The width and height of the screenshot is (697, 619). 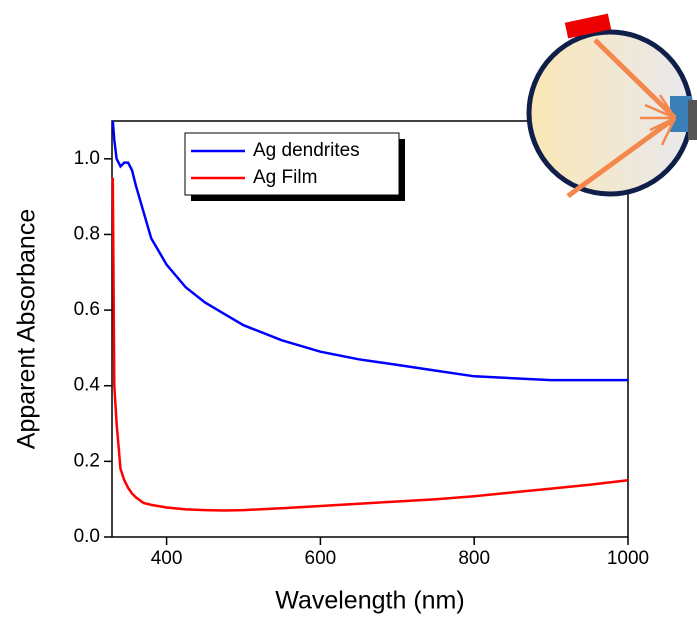 What do you see at coordinates (27, 329) in the screenshot?
I see `y-axis-label: Apparent Absorbance` at bounding box center [27, 329].